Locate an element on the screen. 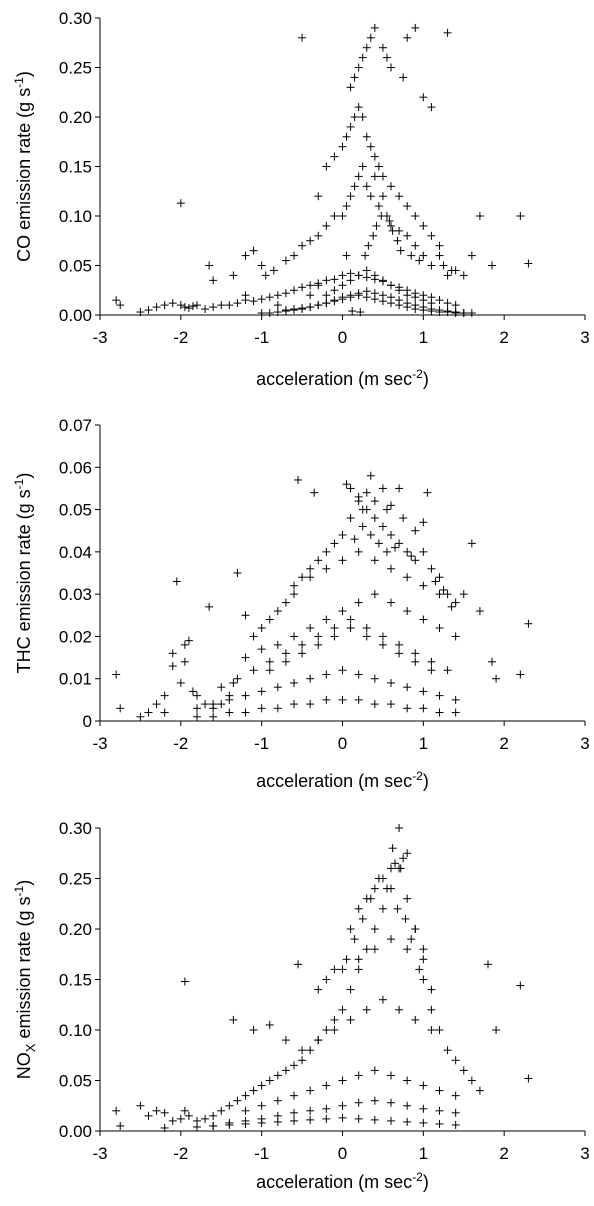  y-tick-label: 0.02 is located at coordinates (75, 636).